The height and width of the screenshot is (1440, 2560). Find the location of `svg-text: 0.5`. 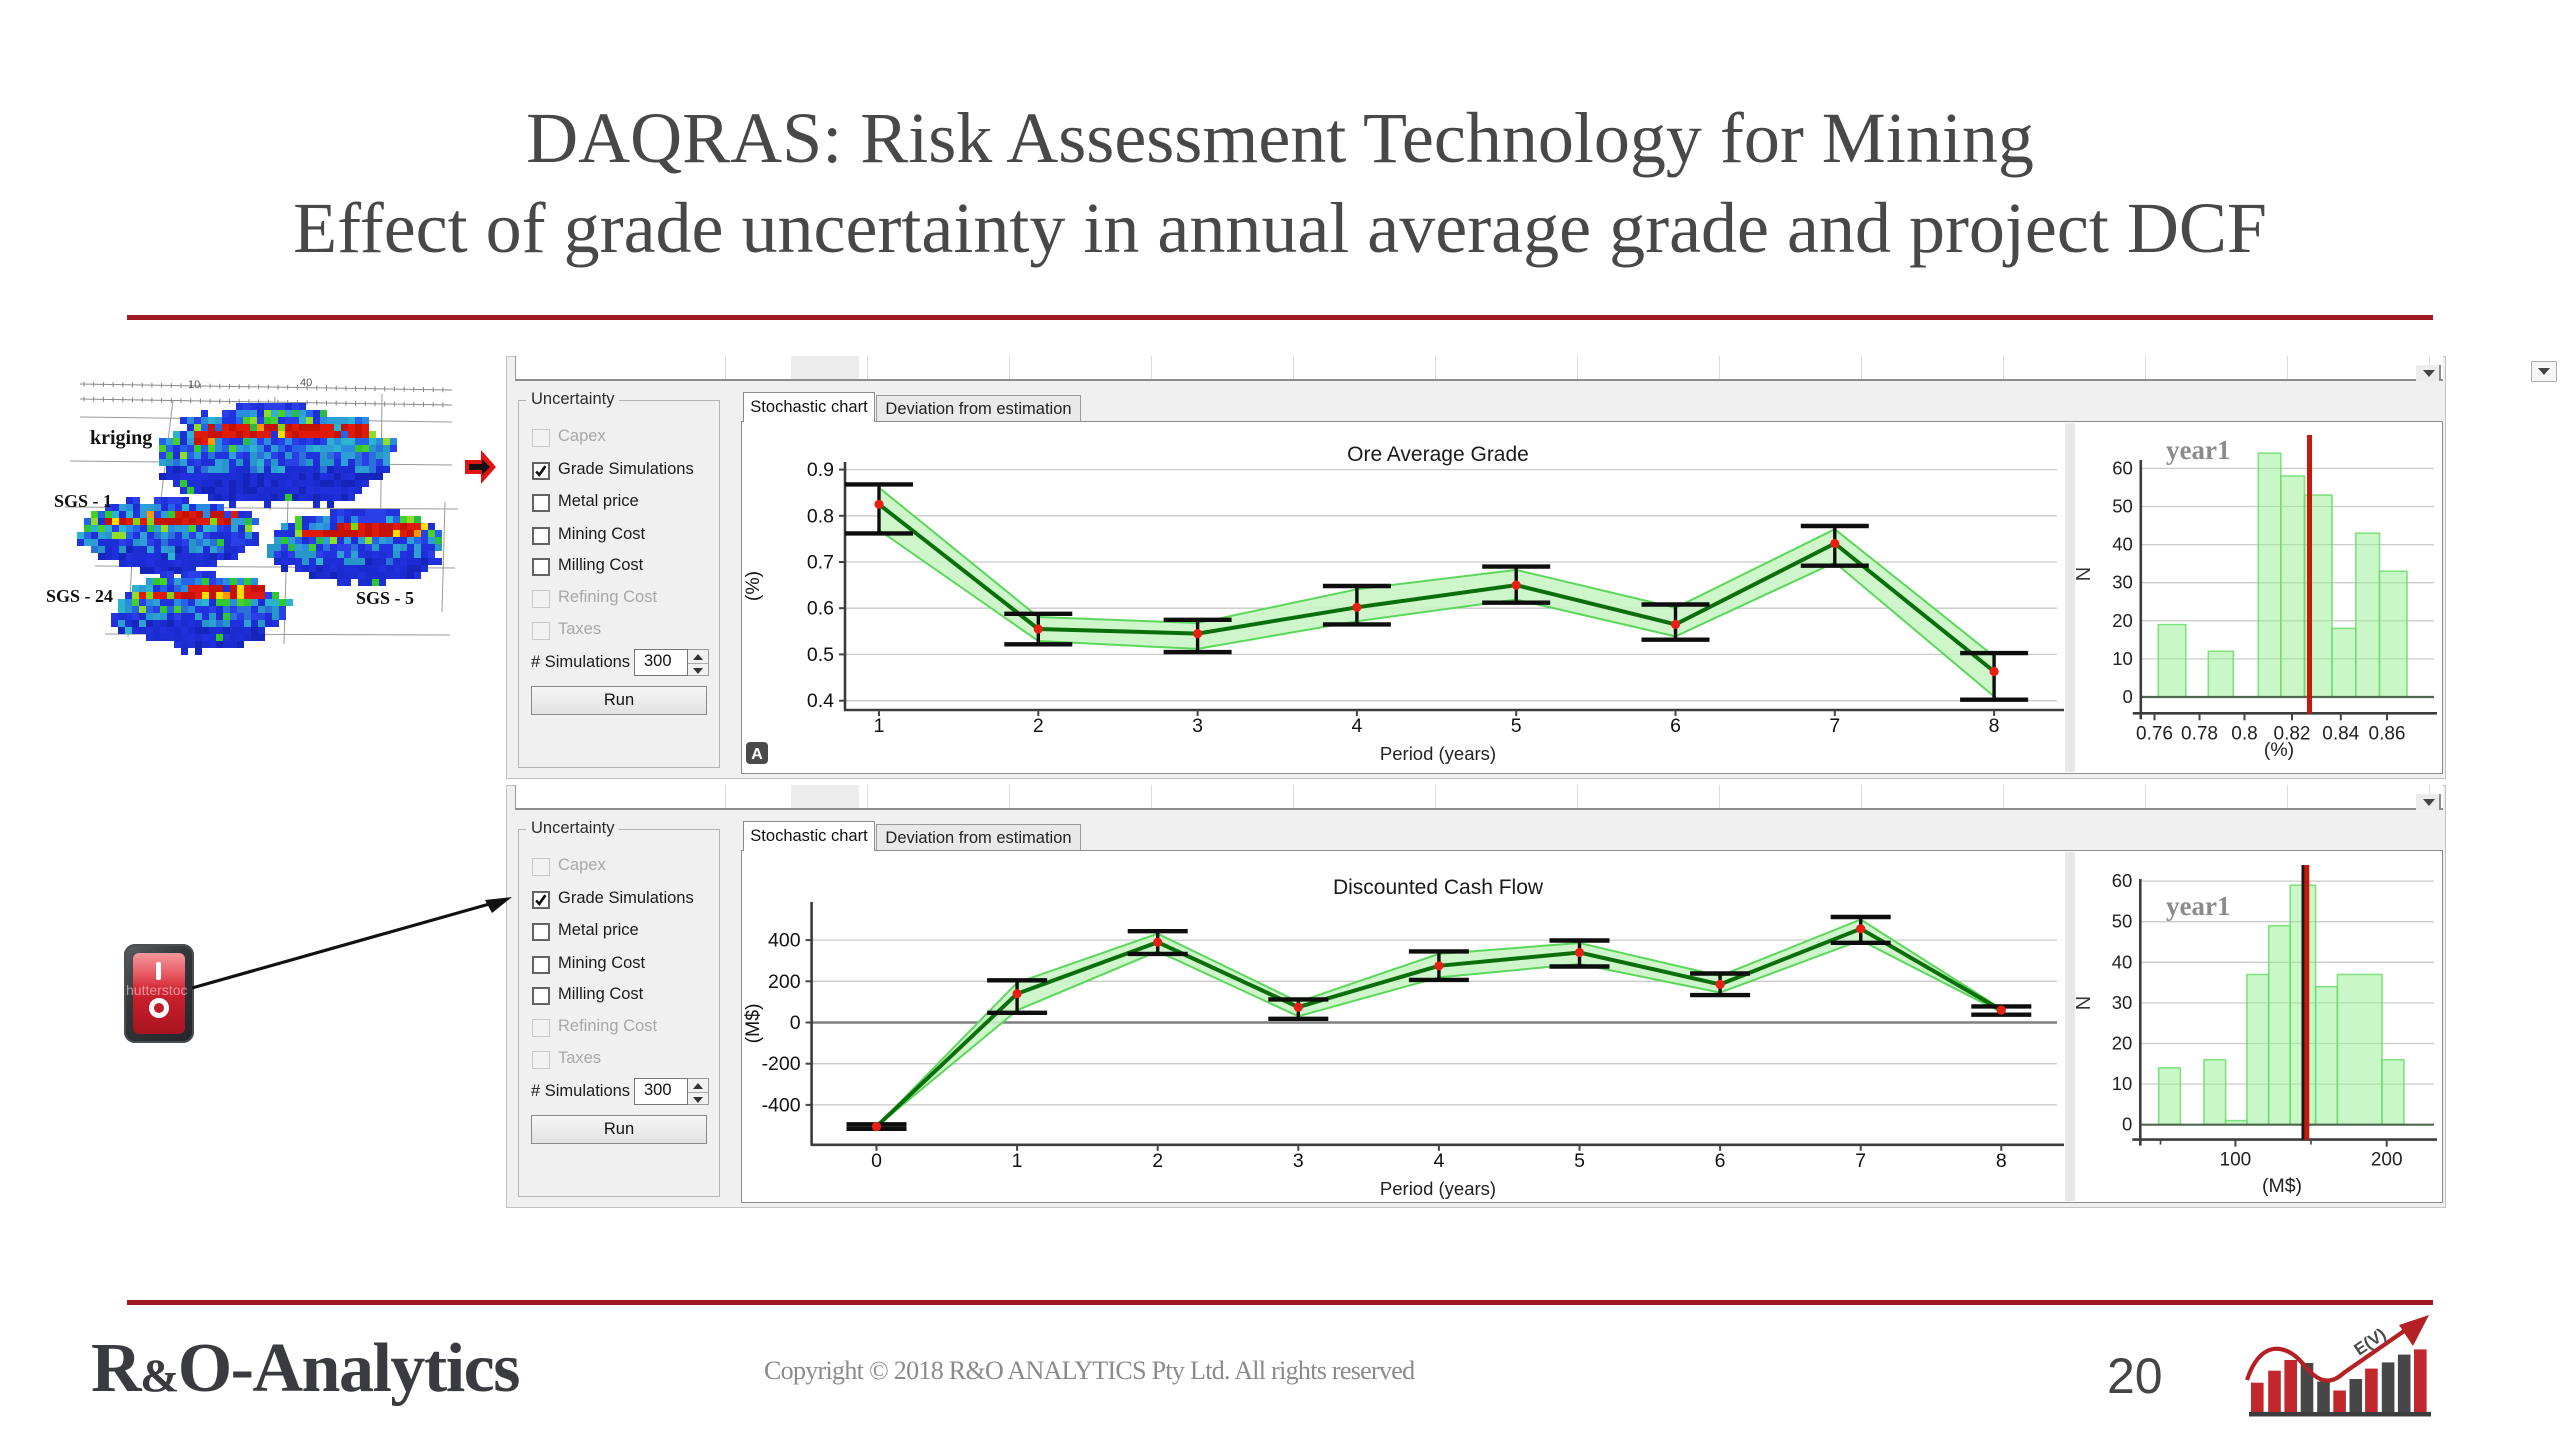

svg-text: 0.5 is located at coordinates (820, 655).